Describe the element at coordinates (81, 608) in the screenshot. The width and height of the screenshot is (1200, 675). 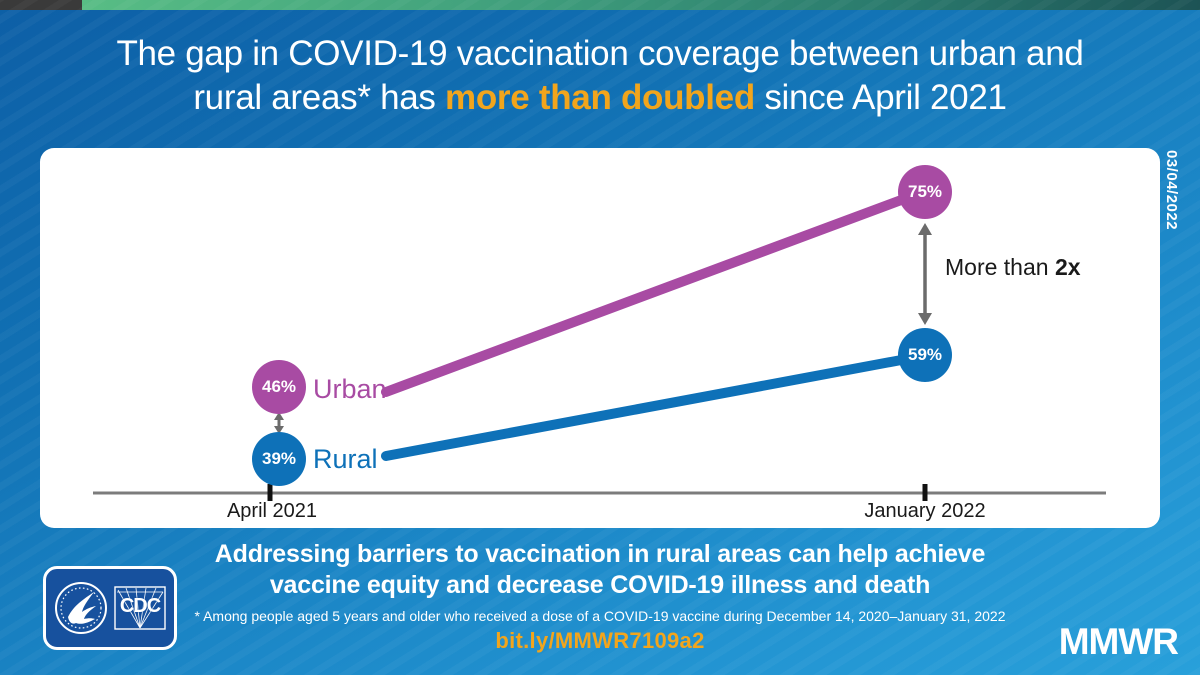
I see `hhs-eagle-icon` at that location.